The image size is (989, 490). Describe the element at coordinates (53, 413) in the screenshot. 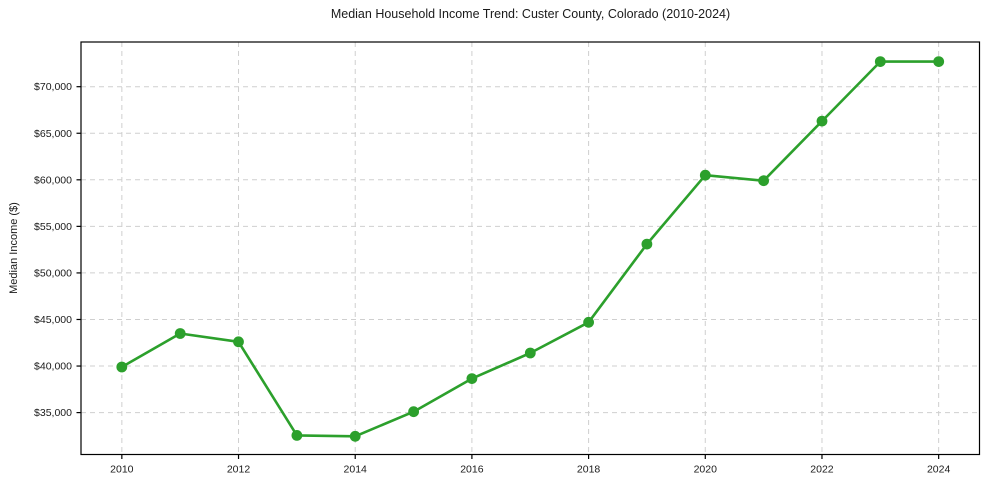

I see `y-tick-label: $35,000` at that location.